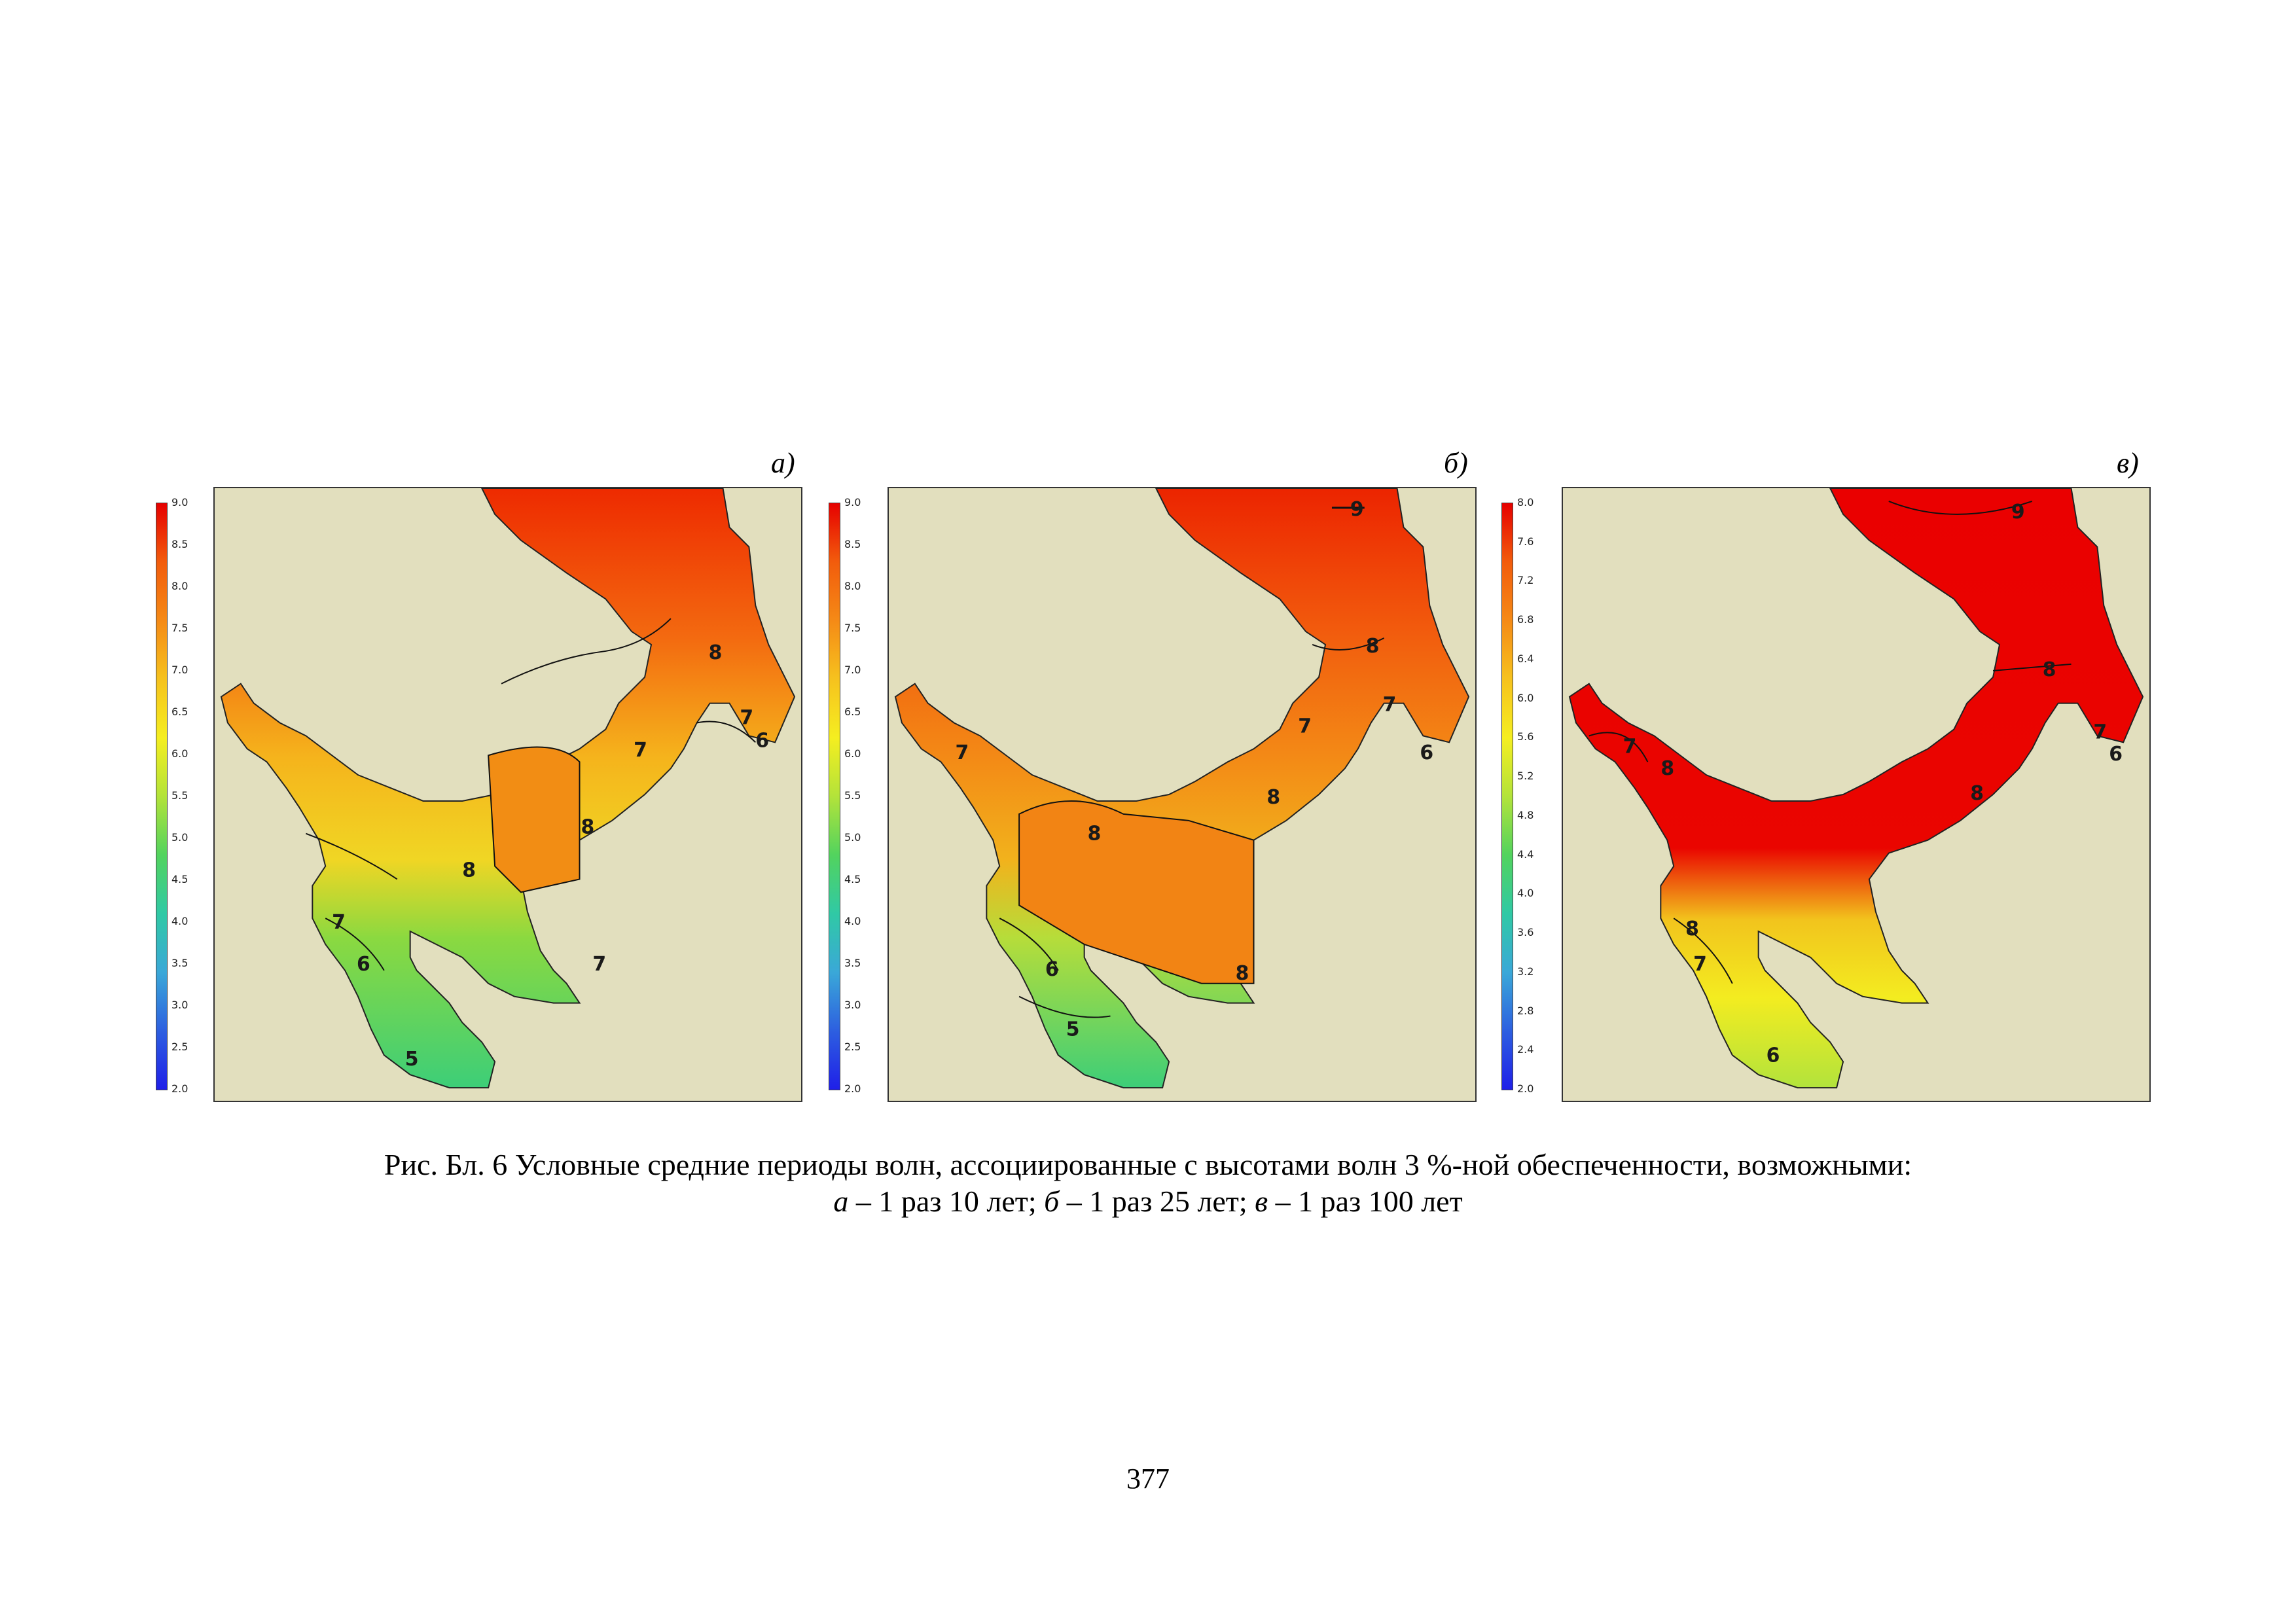 Image resolution: width=2296 pixels, height=1623 pixels. I want to click on colorbar-tick-label: 2.8, so click(1525, 1010).